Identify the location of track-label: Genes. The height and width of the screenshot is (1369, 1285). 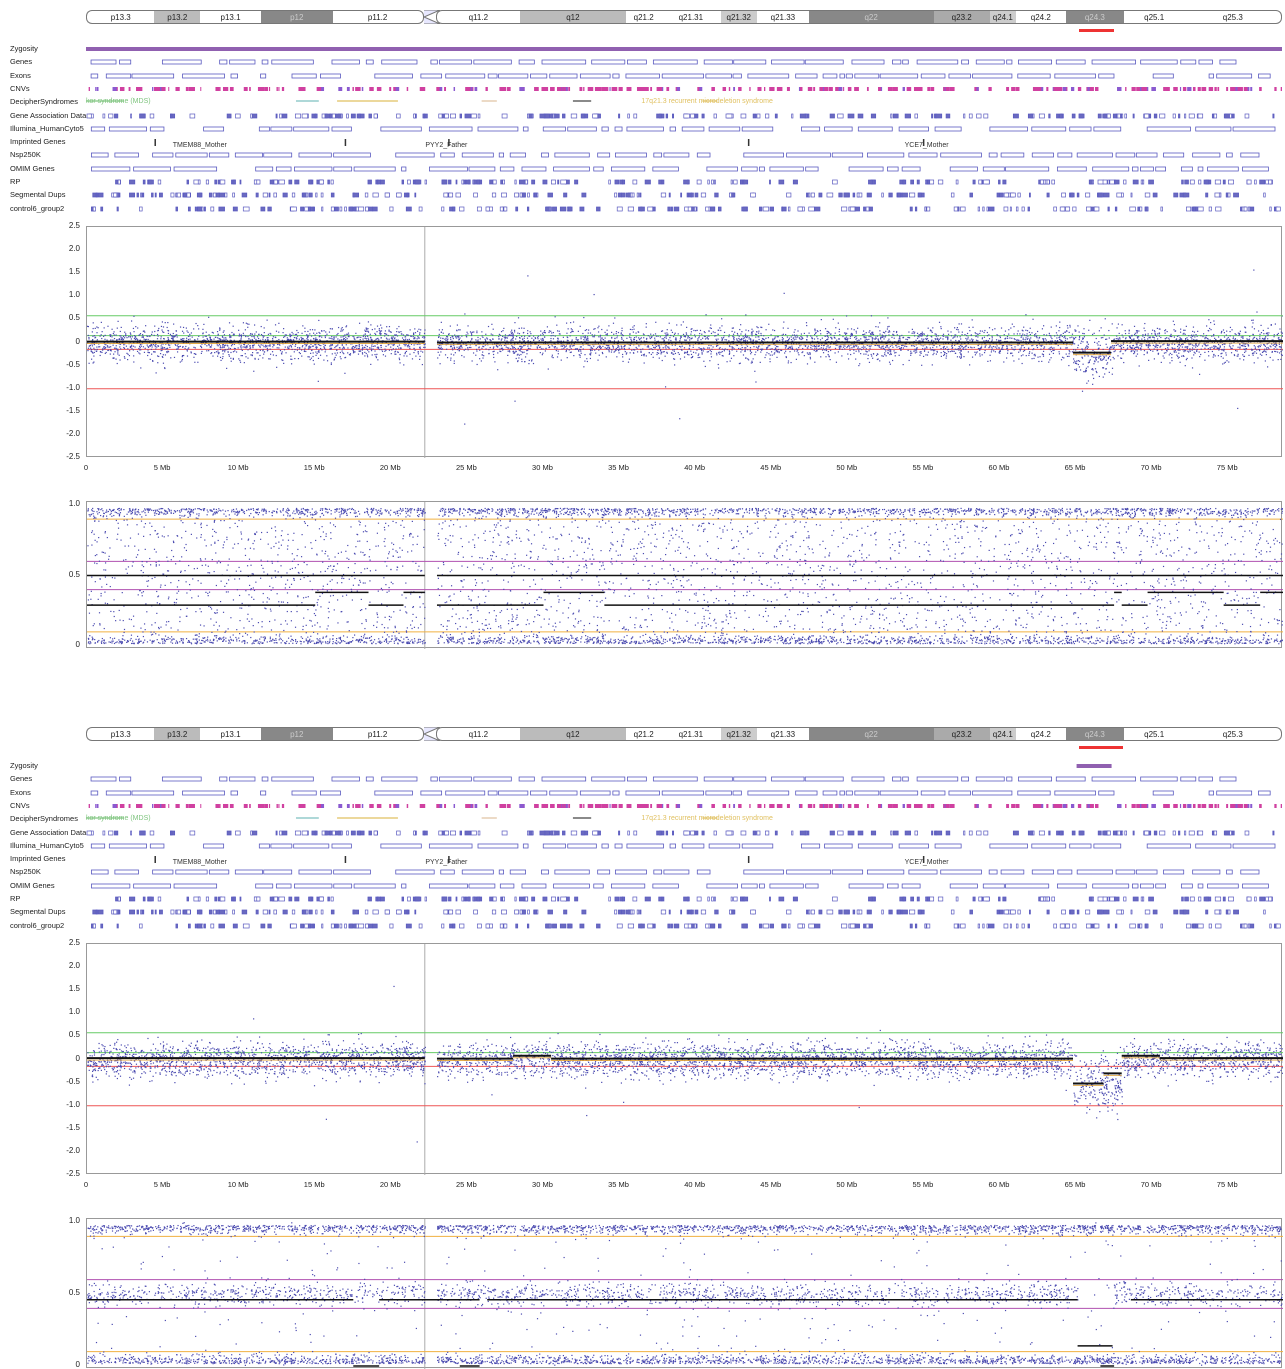
(21, 61).